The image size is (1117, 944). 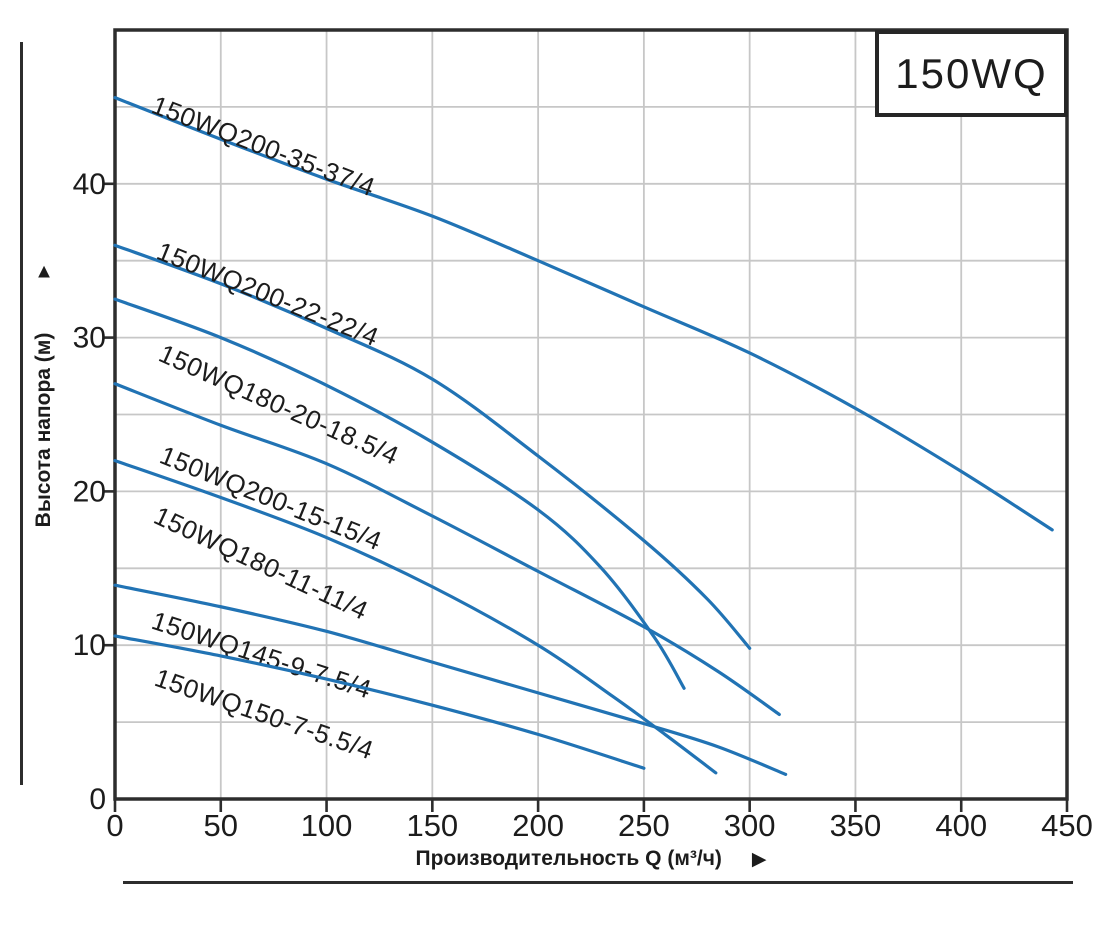 I want to click on y-tick-label: 10, so click(x=89, y=645).